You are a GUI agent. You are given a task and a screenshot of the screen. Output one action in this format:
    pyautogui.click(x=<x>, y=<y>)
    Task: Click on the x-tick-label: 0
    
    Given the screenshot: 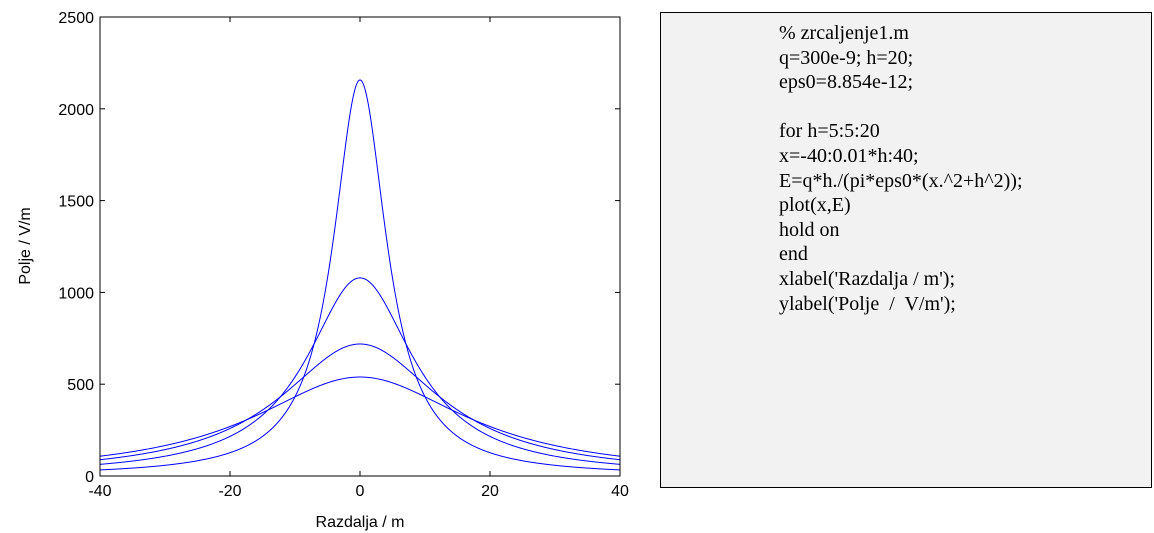 What is the action you would take?
    pyautogui.click(x=360, y=491)
    